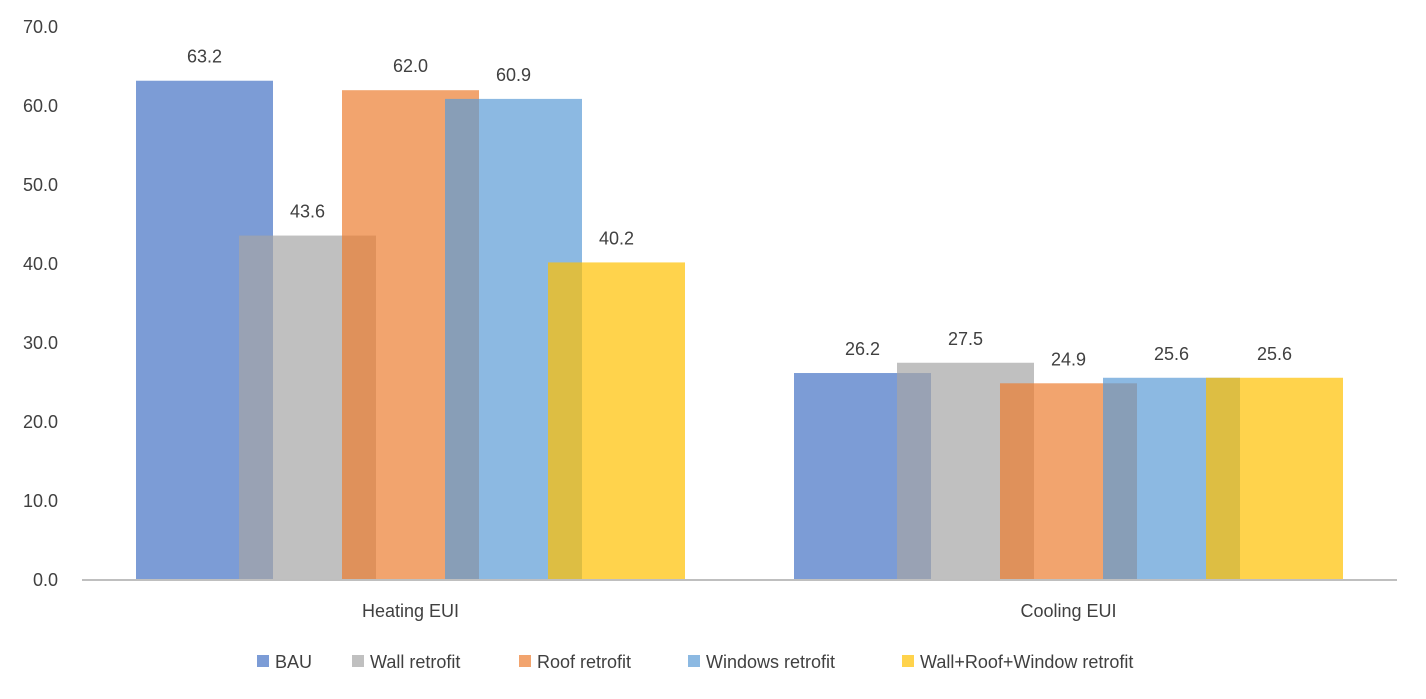 The width and height of the screenshot is (1426, 699). I want to click on data-label: 62.0, so click(410, 66).